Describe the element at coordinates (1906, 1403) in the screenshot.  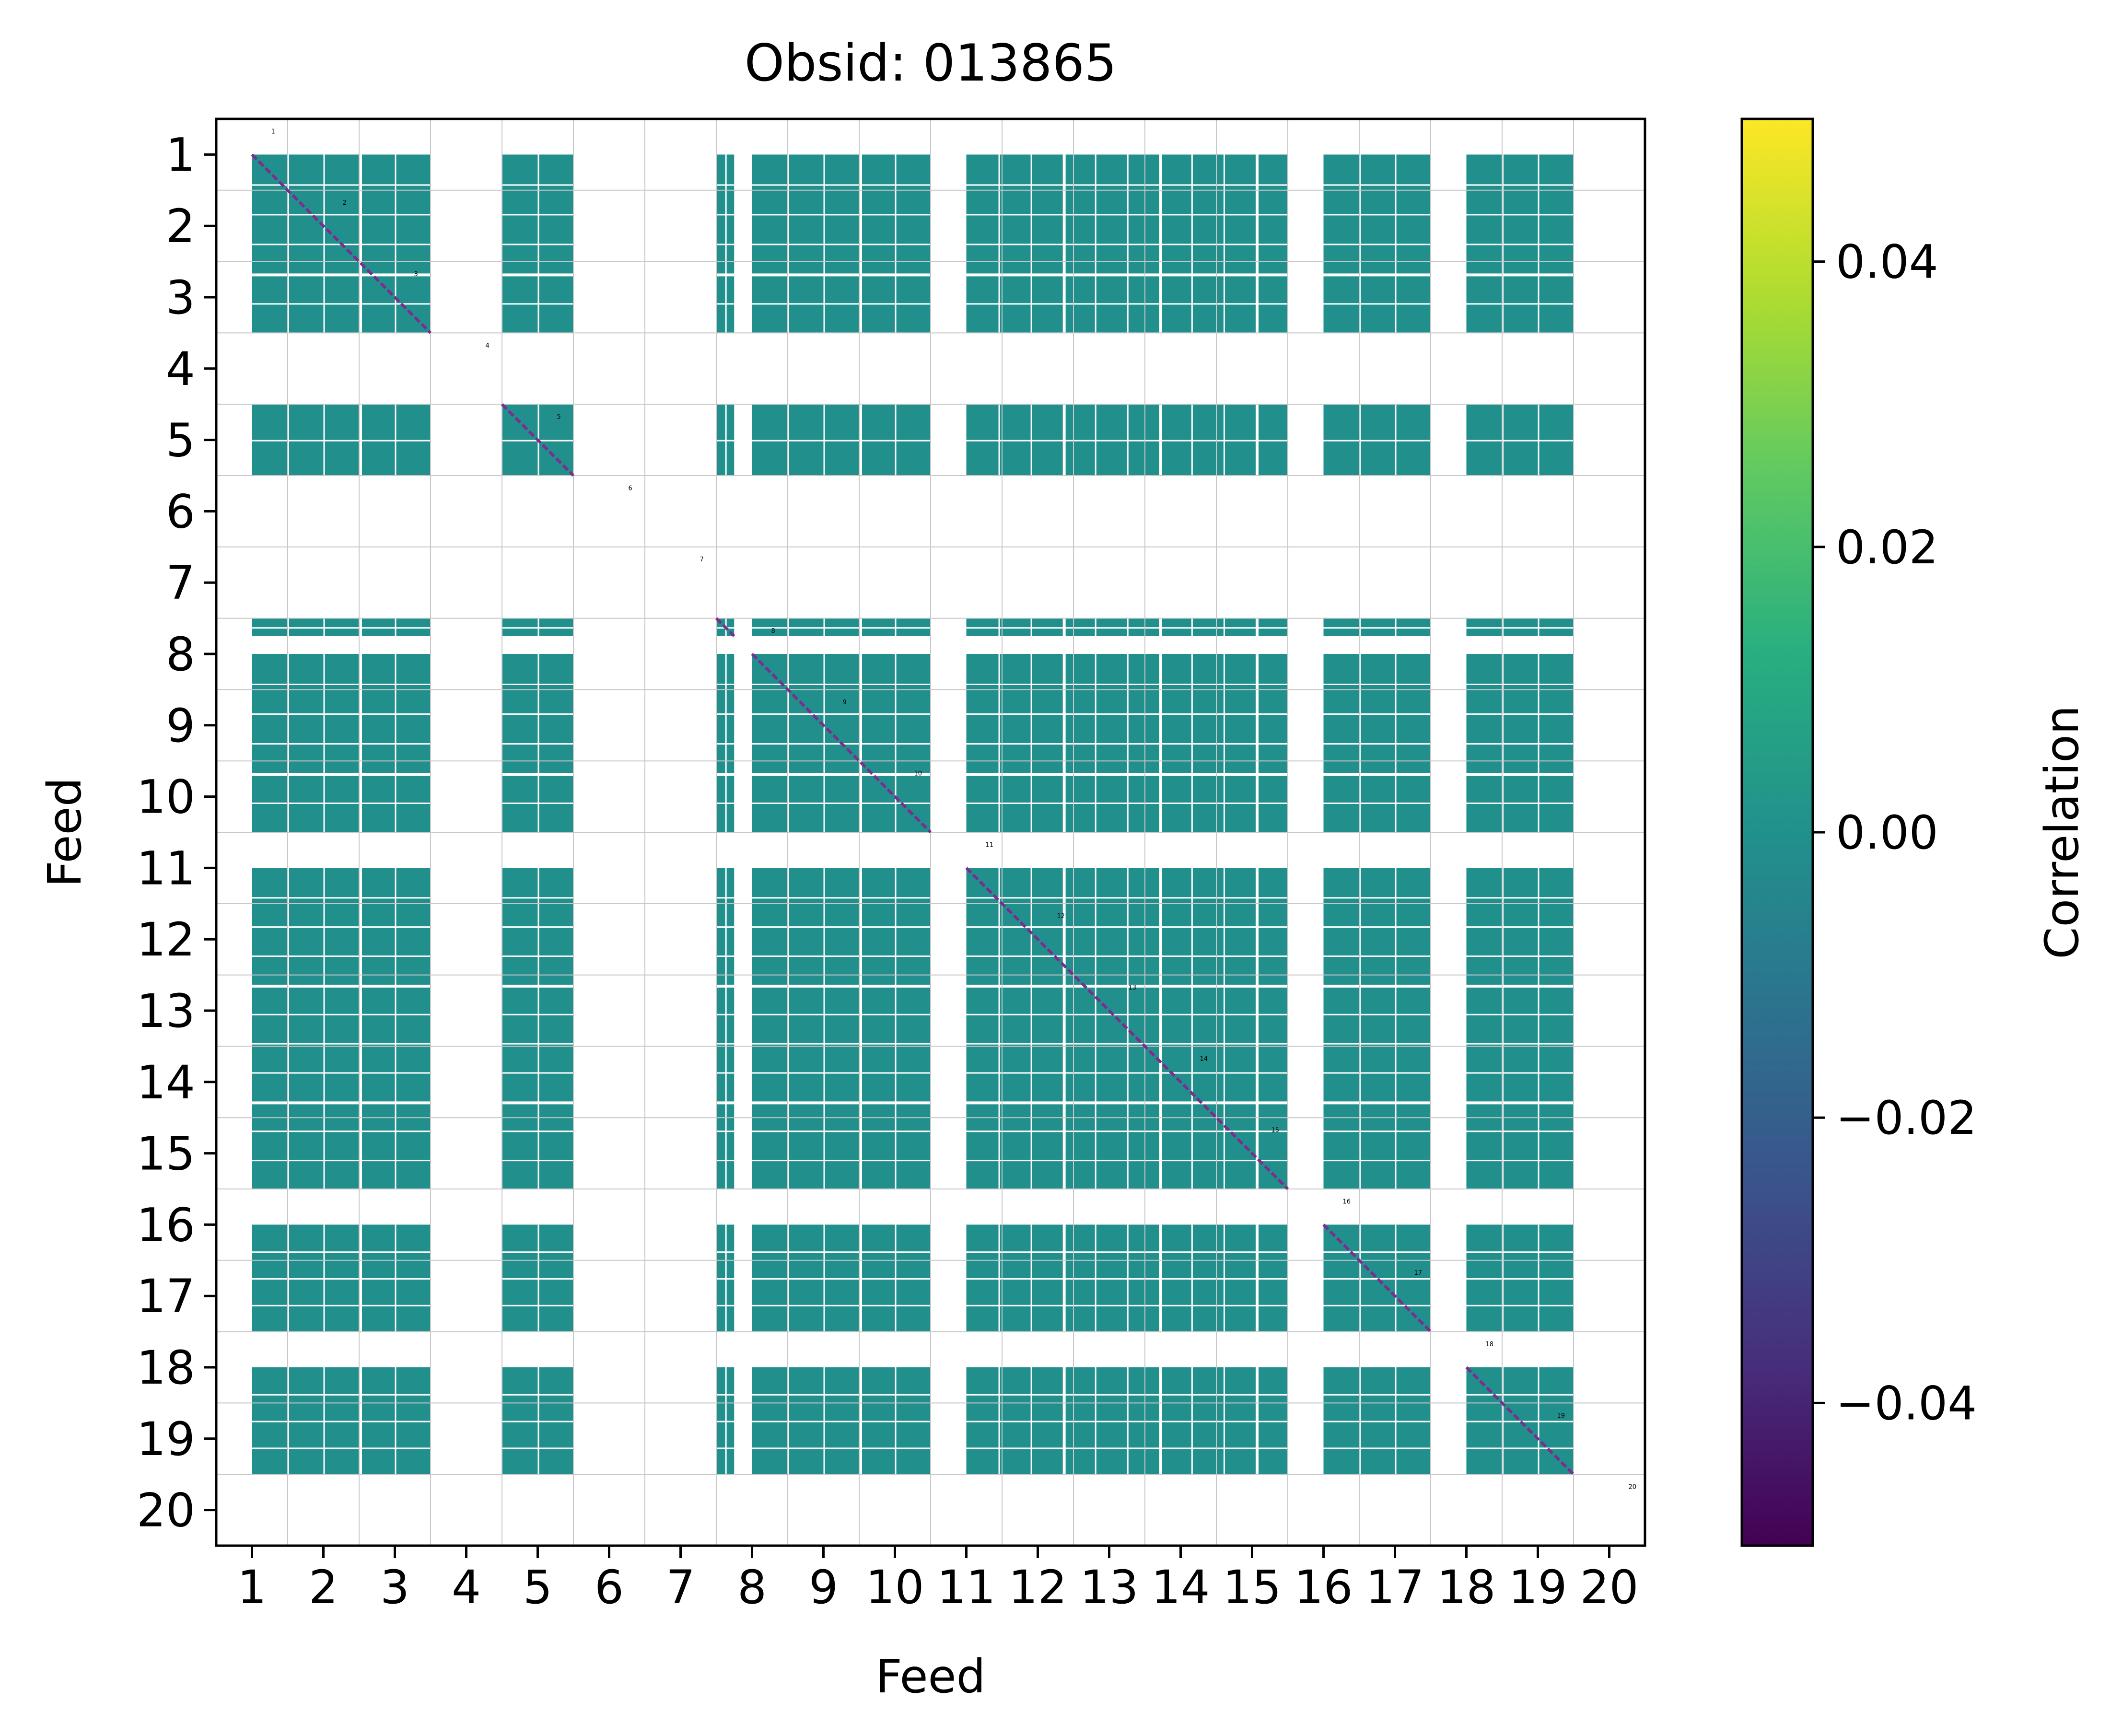
I see `colorbar-tick-label: −0.04` at that location.